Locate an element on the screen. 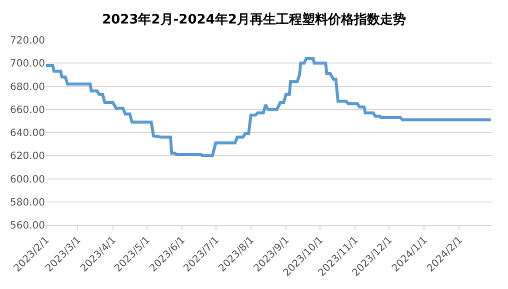  chart-title: 2023年2月-2024年2月再生工程塑料价格指数走势 is located at coordinates (254, 20).